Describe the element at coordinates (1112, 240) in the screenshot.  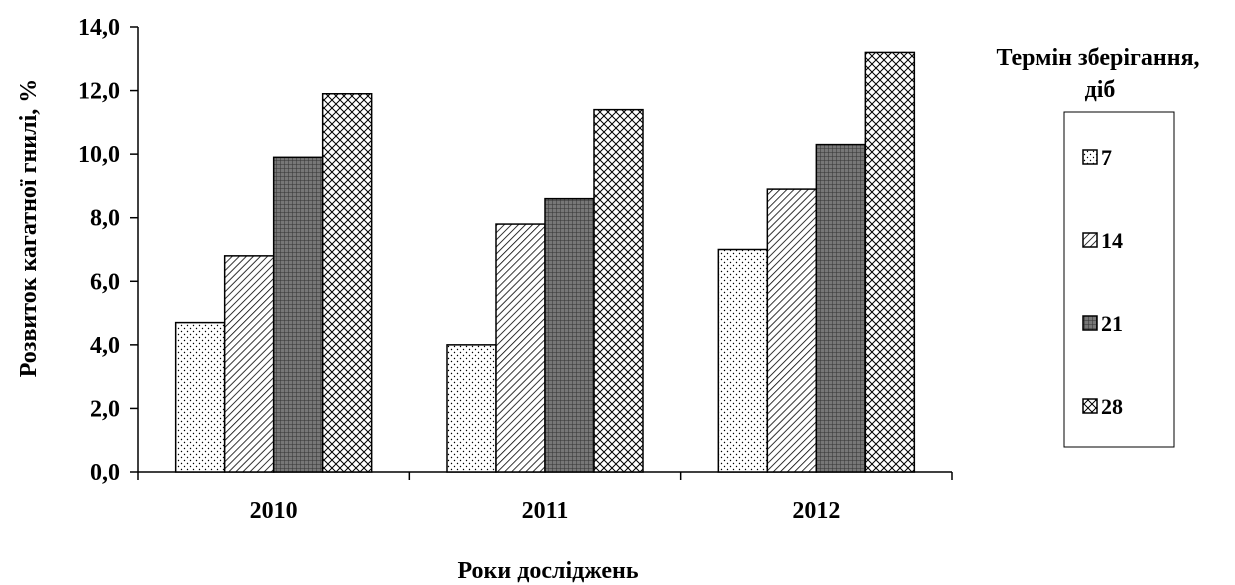
I see `legend-item-label: 14` at that location.